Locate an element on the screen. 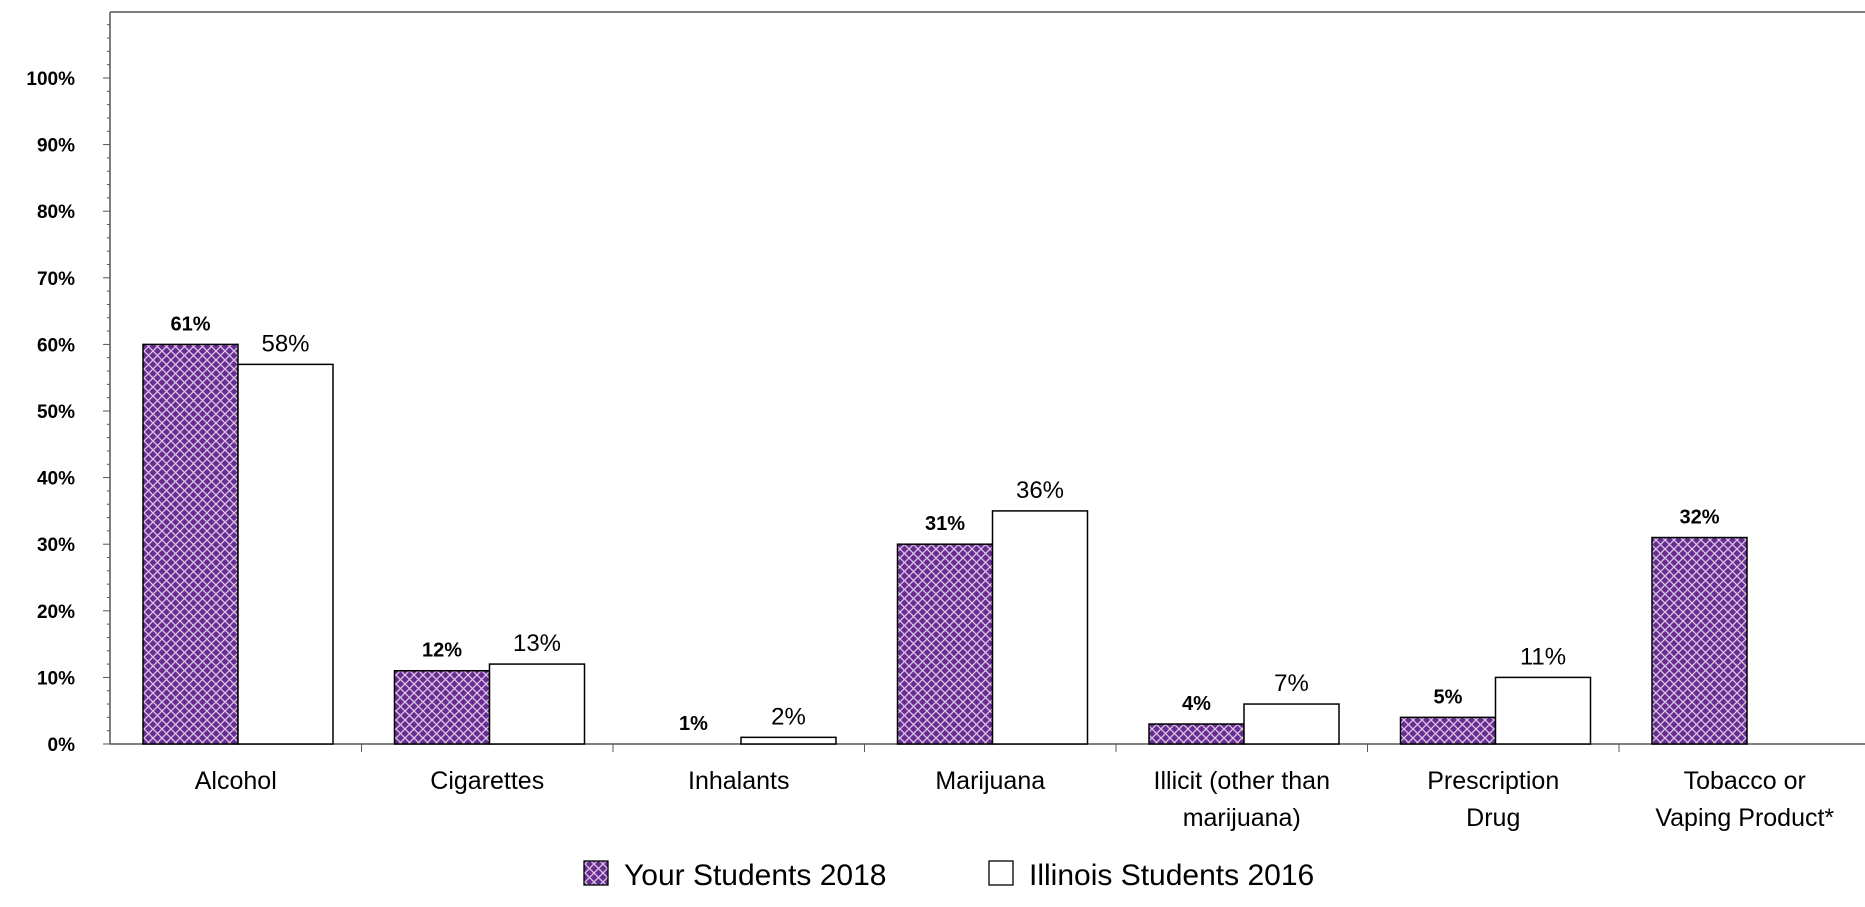 The height and width of the screenshot is (907, 1865). x-tick-label: Drug is located at coordinates (1493, 818).